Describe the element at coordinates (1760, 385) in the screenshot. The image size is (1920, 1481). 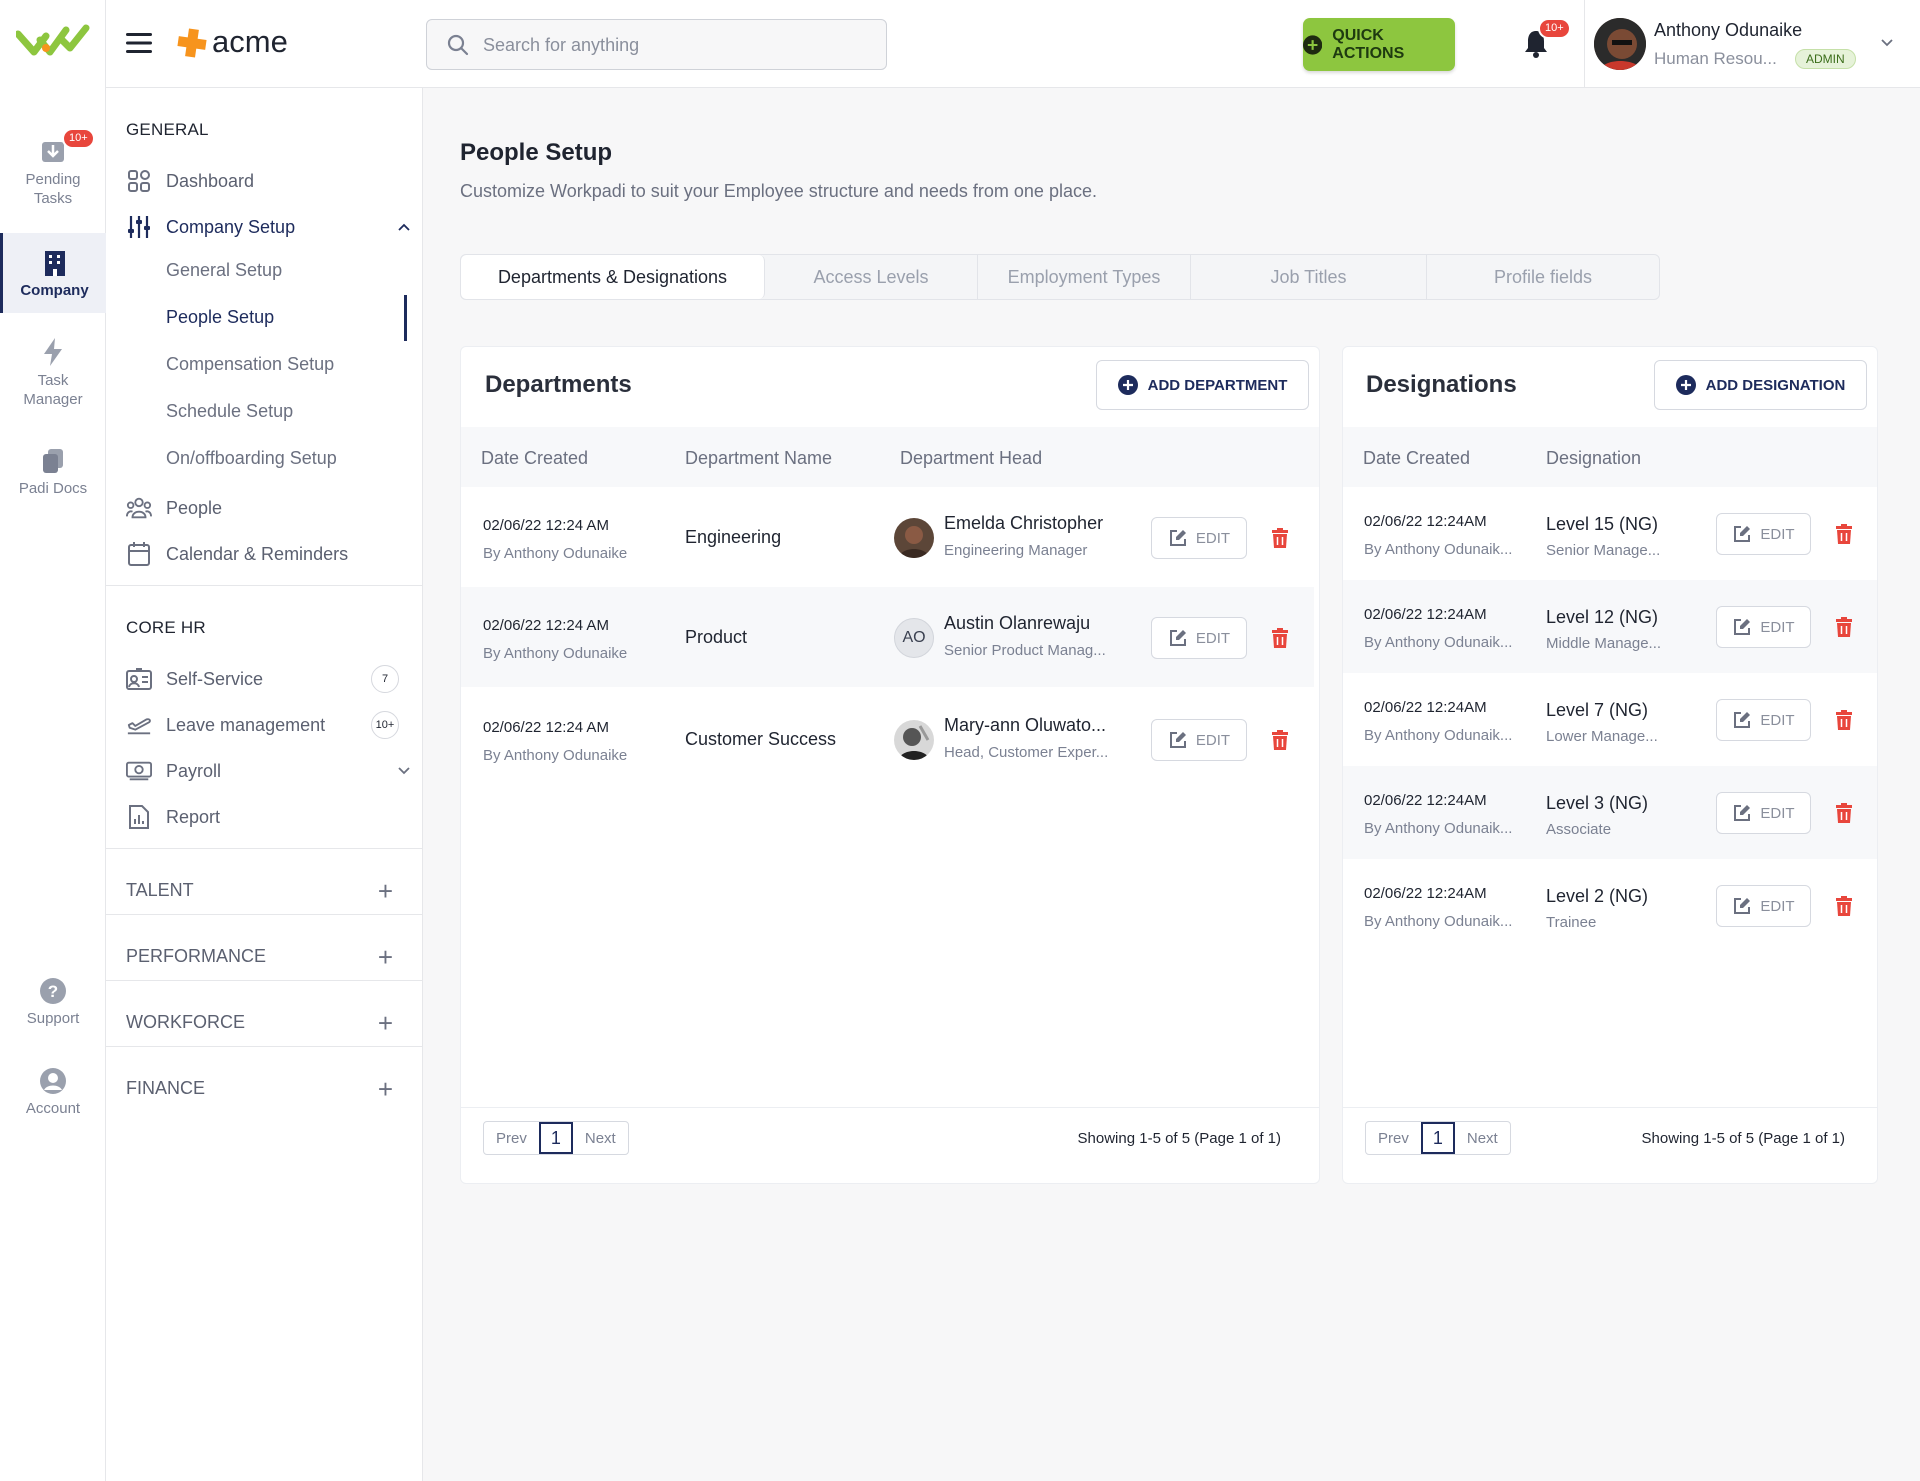
I see `add-designation-button: ADD DESIGNATION` at that location.